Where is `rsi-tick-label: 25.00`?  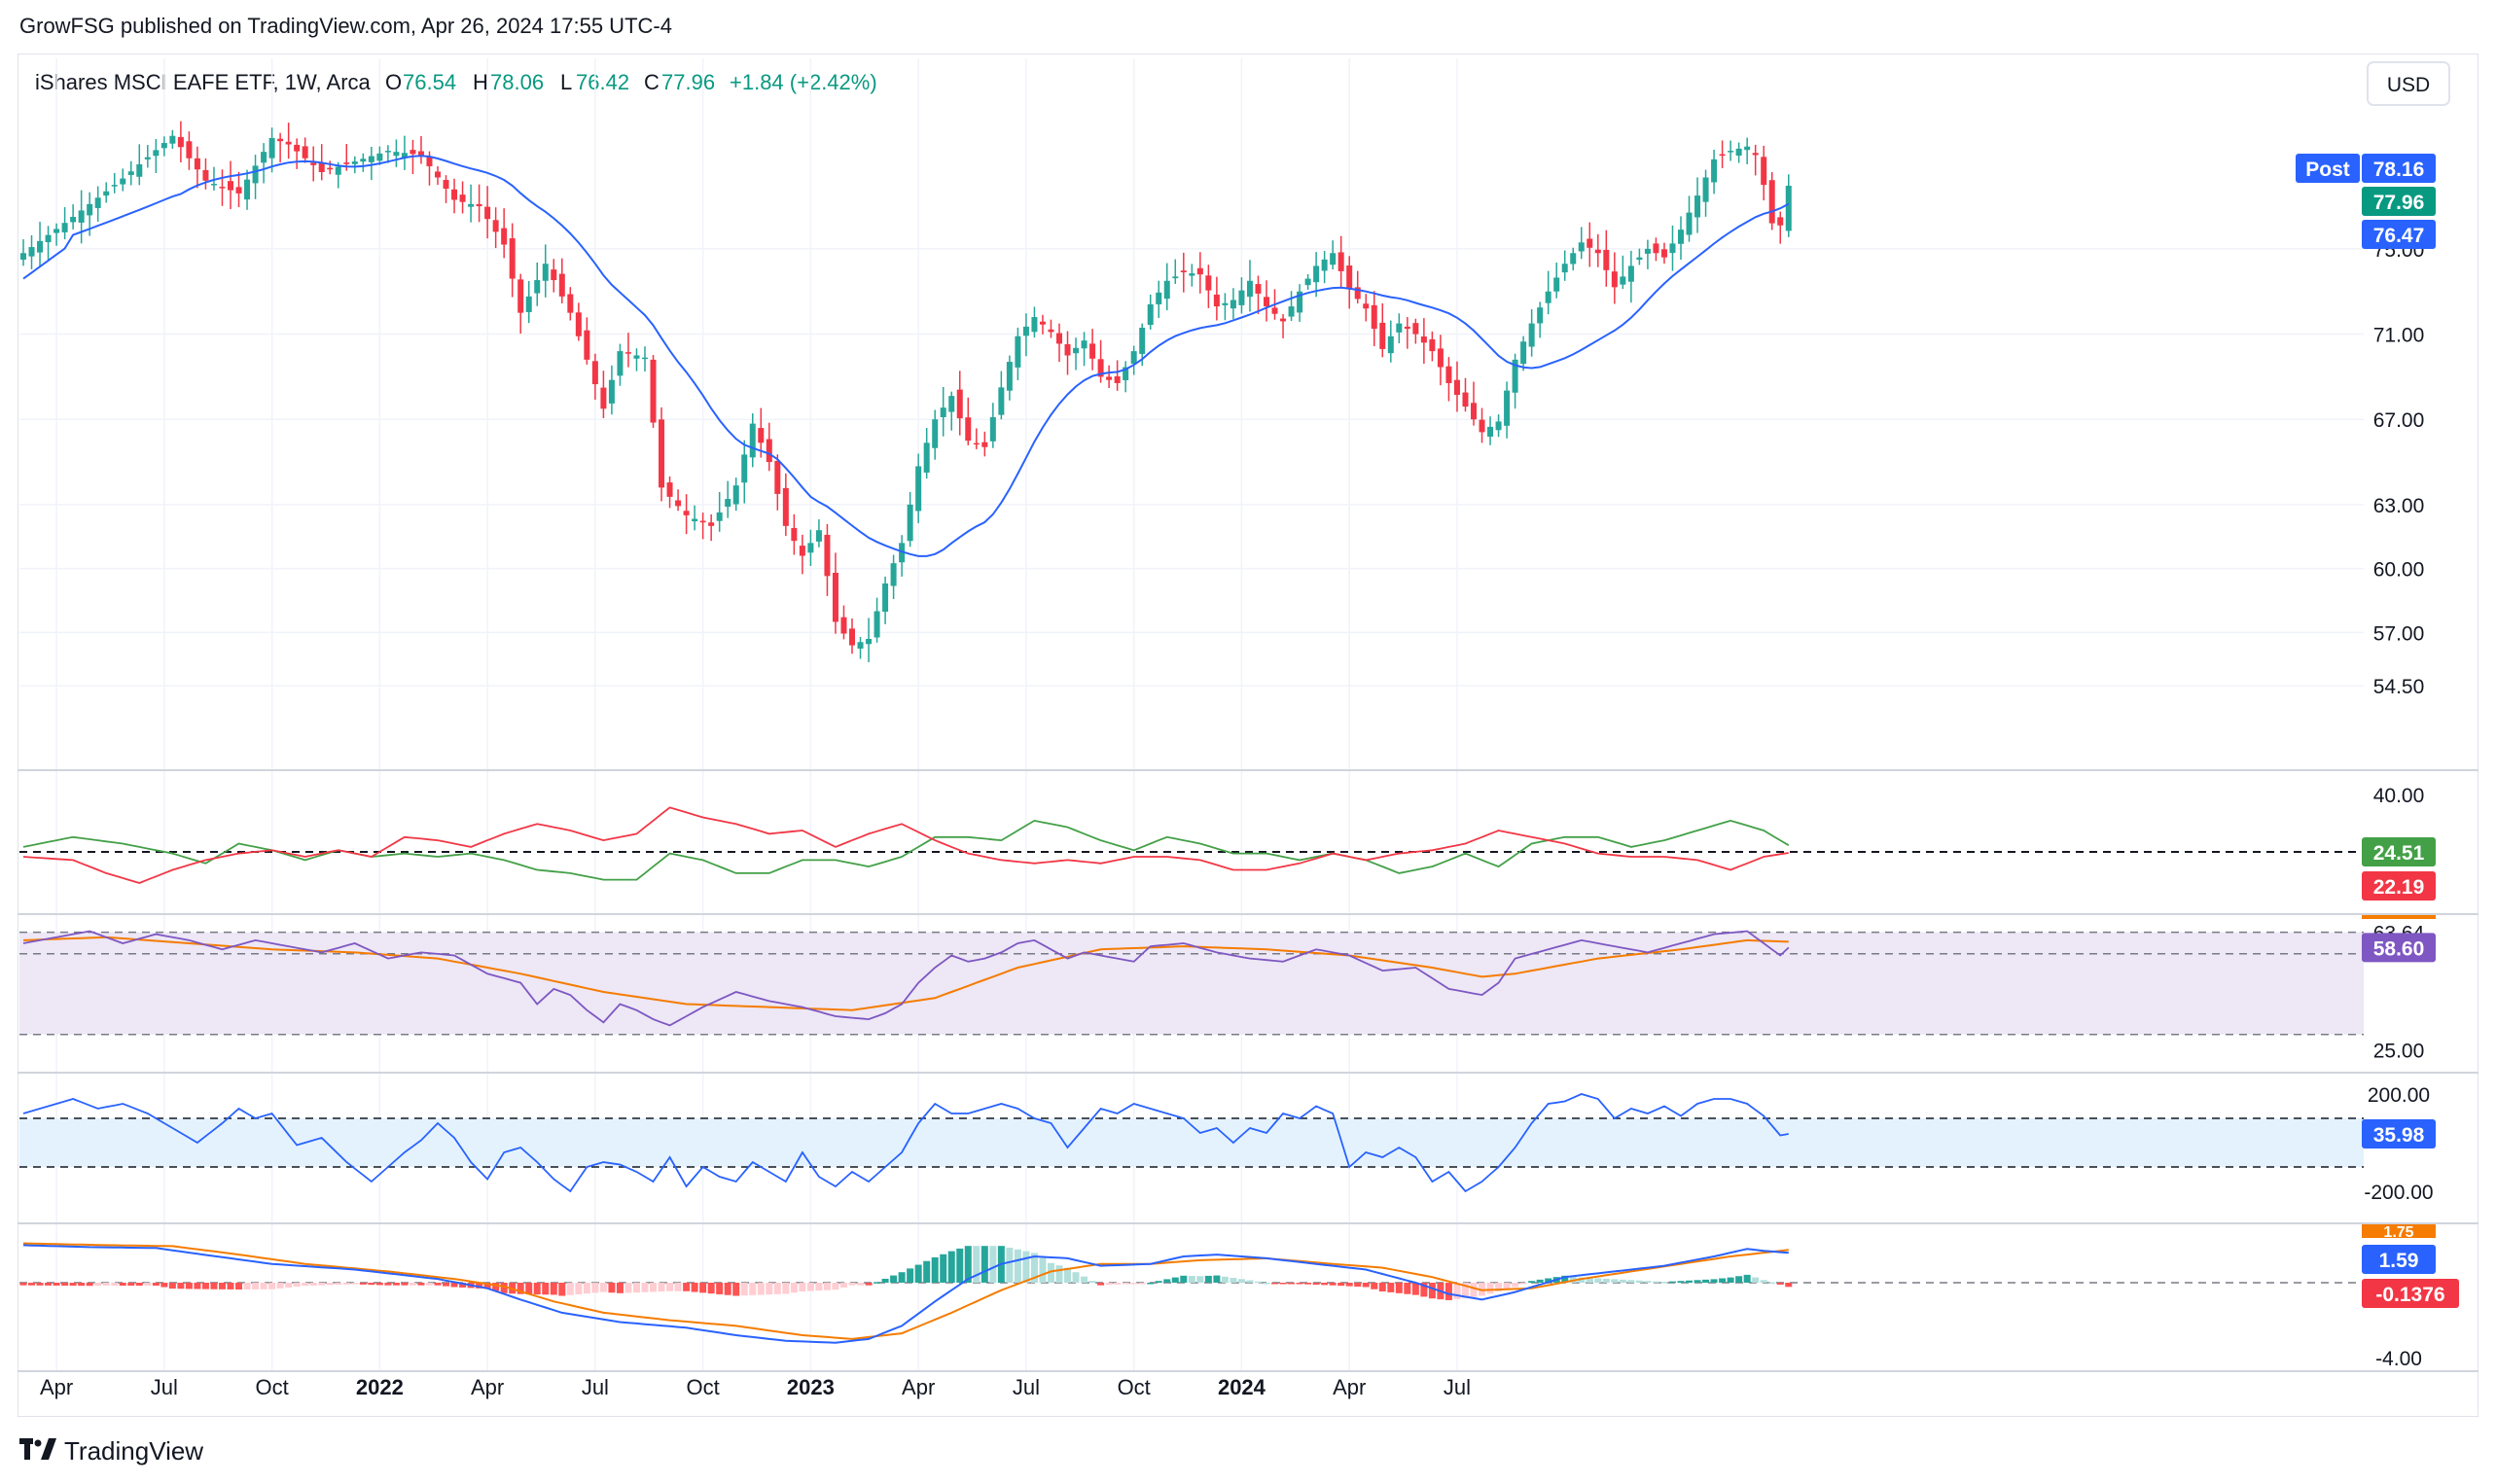 rsi-tick-label: 25.00 is located at coordinates (2399, 1051).